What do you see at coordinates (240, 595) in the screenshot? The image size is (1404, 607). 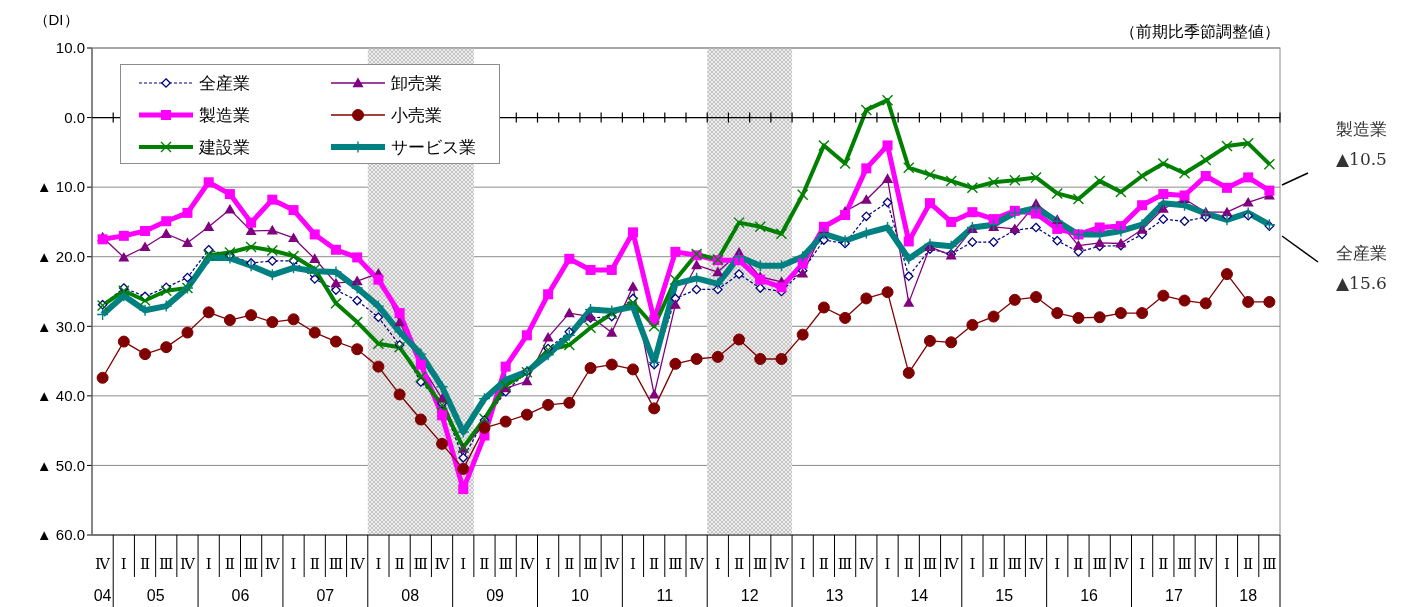 I see `text: 06` at bounding box center [240, 595].